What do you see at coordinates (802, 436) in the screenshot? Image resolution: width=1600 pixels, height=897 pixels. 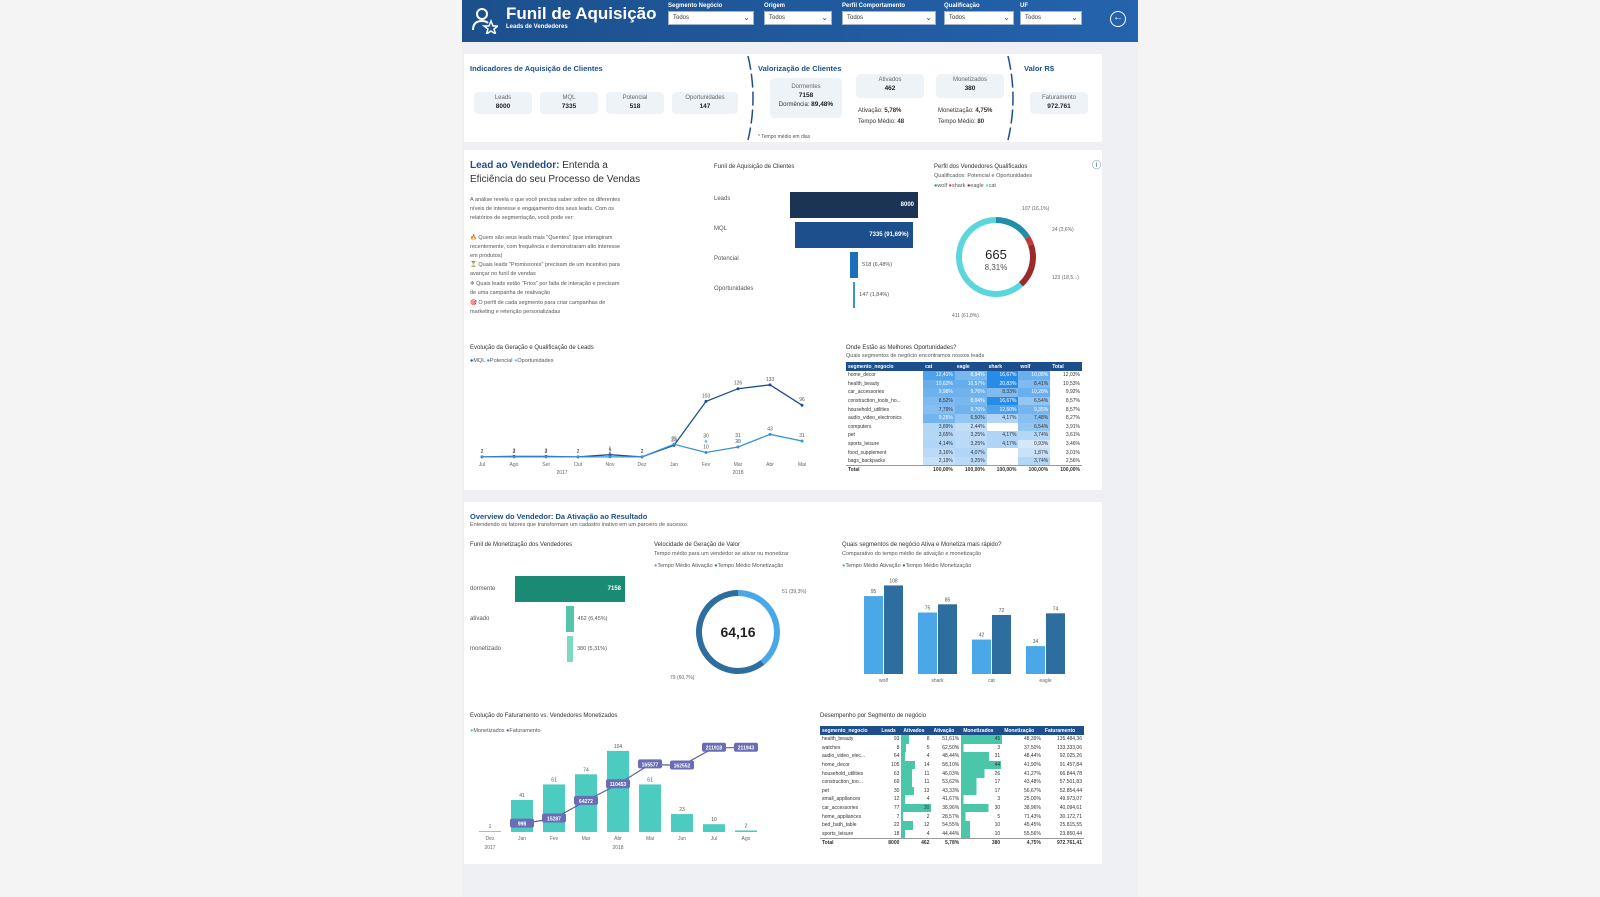 I see `line1-data-label: 31` at bounding box center [802, 436].